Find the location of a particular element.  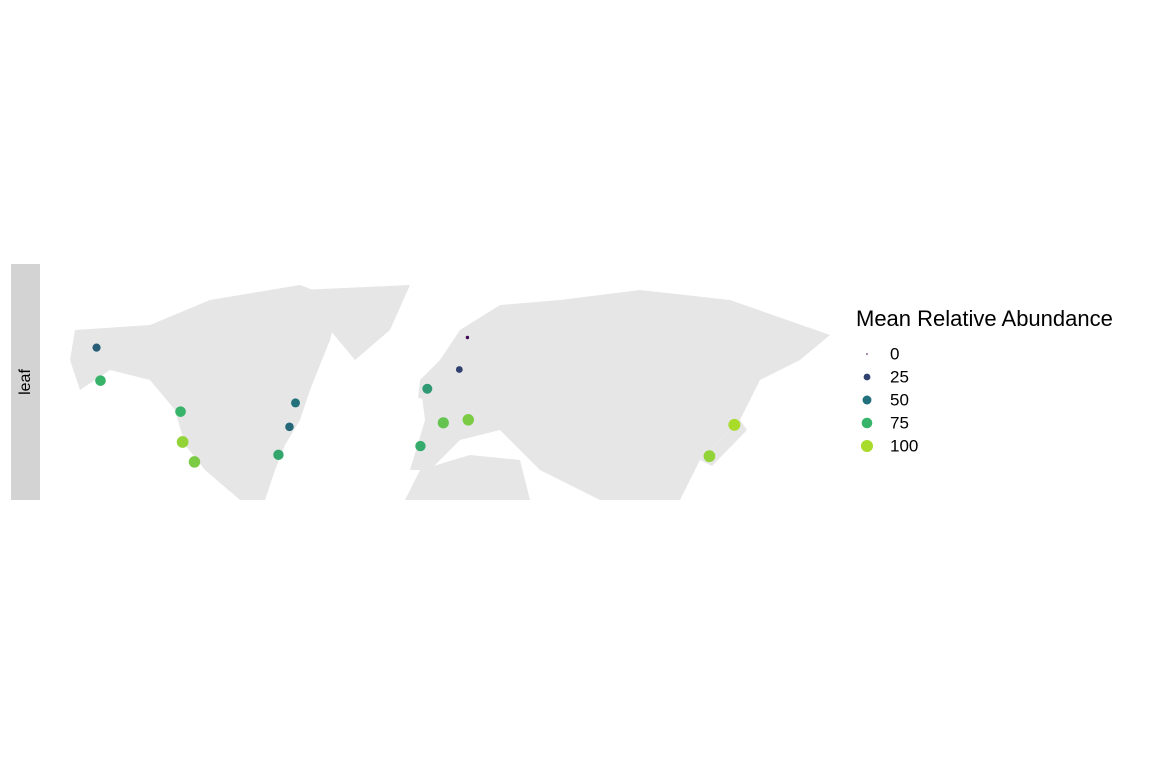

legend-label: 25 is located at coordinates (899, 376).